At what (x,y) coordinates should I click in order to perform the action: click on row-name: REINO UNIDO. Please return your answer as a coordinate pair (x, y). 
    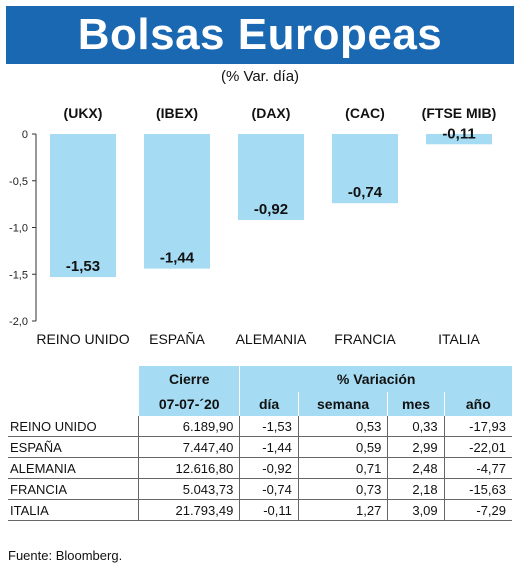
    Looking at the image, I should click on (73, 426).